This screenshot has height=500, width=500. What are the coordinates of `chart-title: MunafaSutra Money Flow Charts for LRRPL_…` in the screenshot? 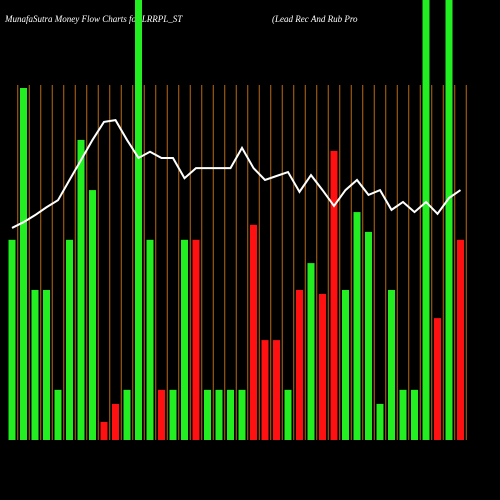 It's located at (93, 19).